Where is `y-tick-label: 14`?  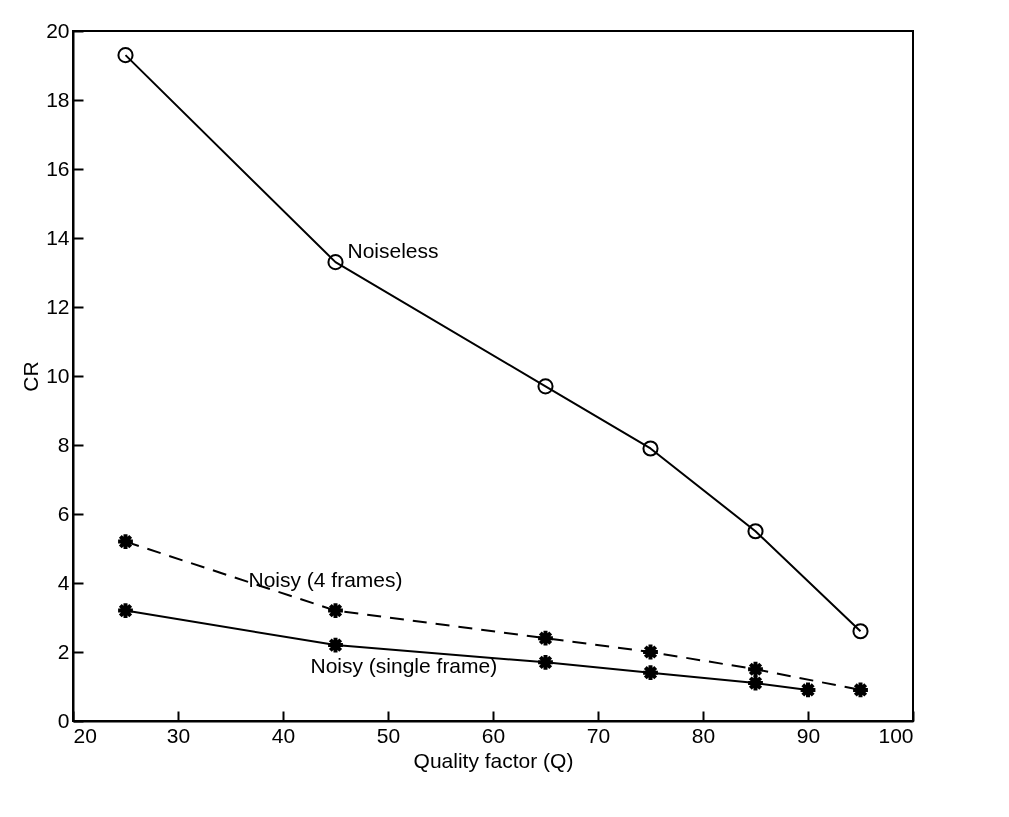 y-tick-label: 14 is located at coordinates (58, 237).